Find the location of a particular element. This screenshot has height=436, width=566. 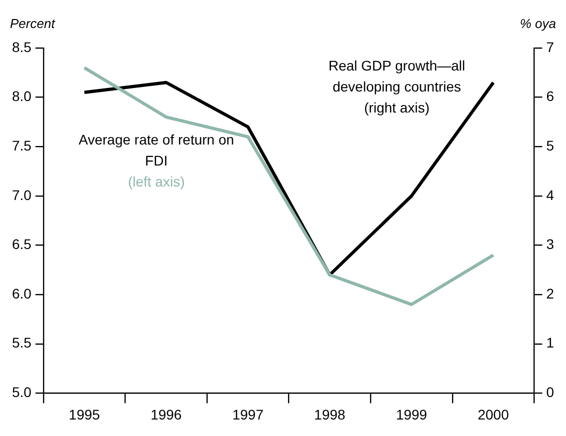

x-tick-label: 1996 is located at coordinates (166, 414).